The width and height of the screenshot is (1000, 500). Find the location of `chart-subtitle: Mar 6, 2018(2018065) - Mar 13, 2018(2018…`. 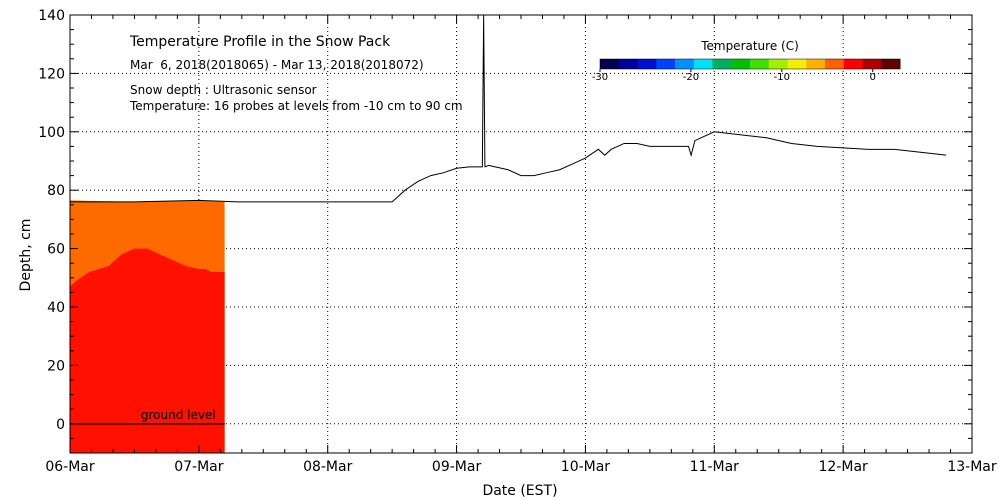

chart-subtitle: Mar 6, 2018(2018065) - Mar 13, 2018(2018… is located at coordinates (277, 65).